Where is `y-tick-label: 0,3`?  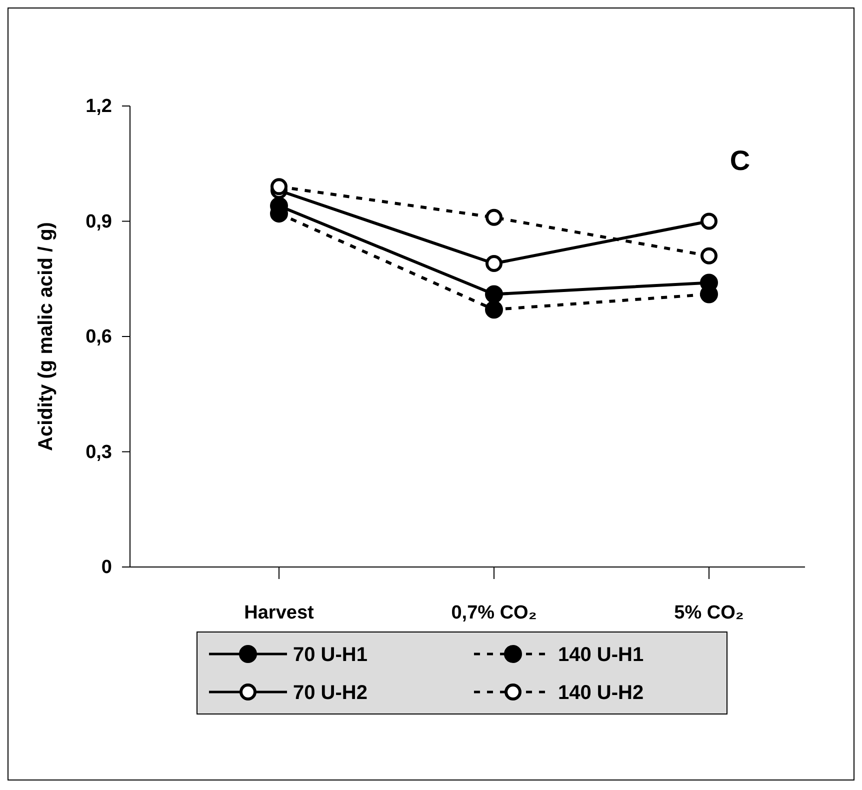
y-tick-label: 0,3 is located at coordinates (99, 452).